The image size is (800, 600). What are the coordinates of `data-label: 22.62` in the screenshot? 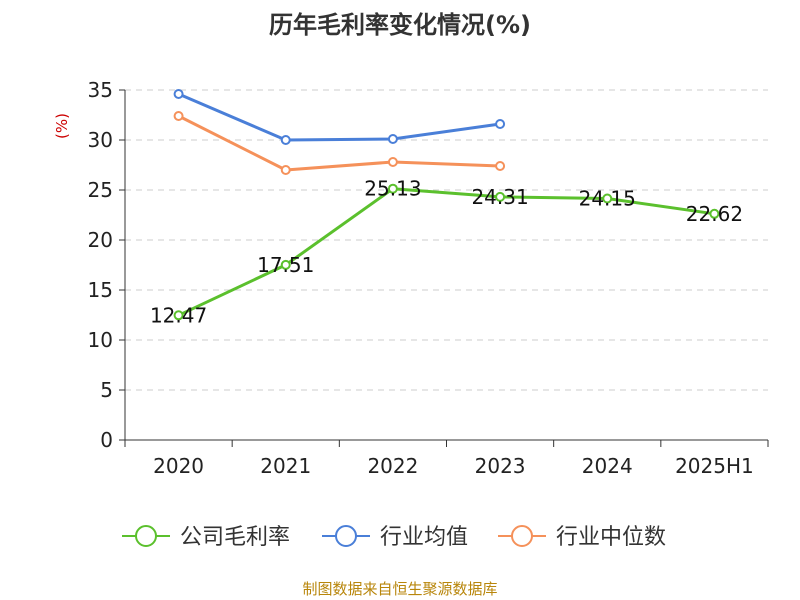 It's located at (714, 214).